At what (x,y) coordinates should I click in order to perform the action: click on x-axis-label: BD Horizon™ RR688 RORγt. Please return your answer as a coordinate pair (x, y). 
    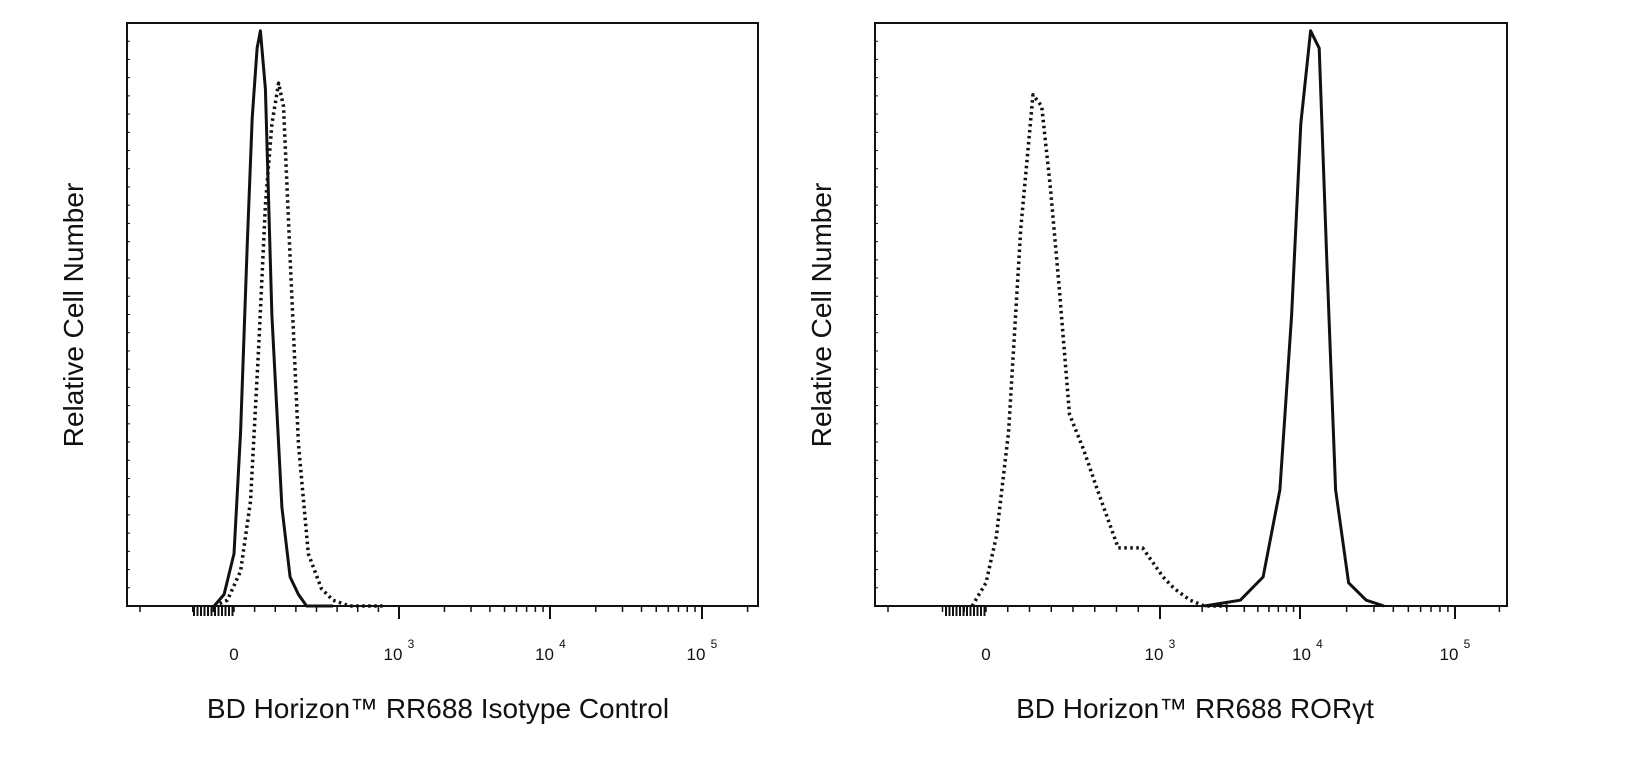
    Looking at the image, I should click on (1195, 708).